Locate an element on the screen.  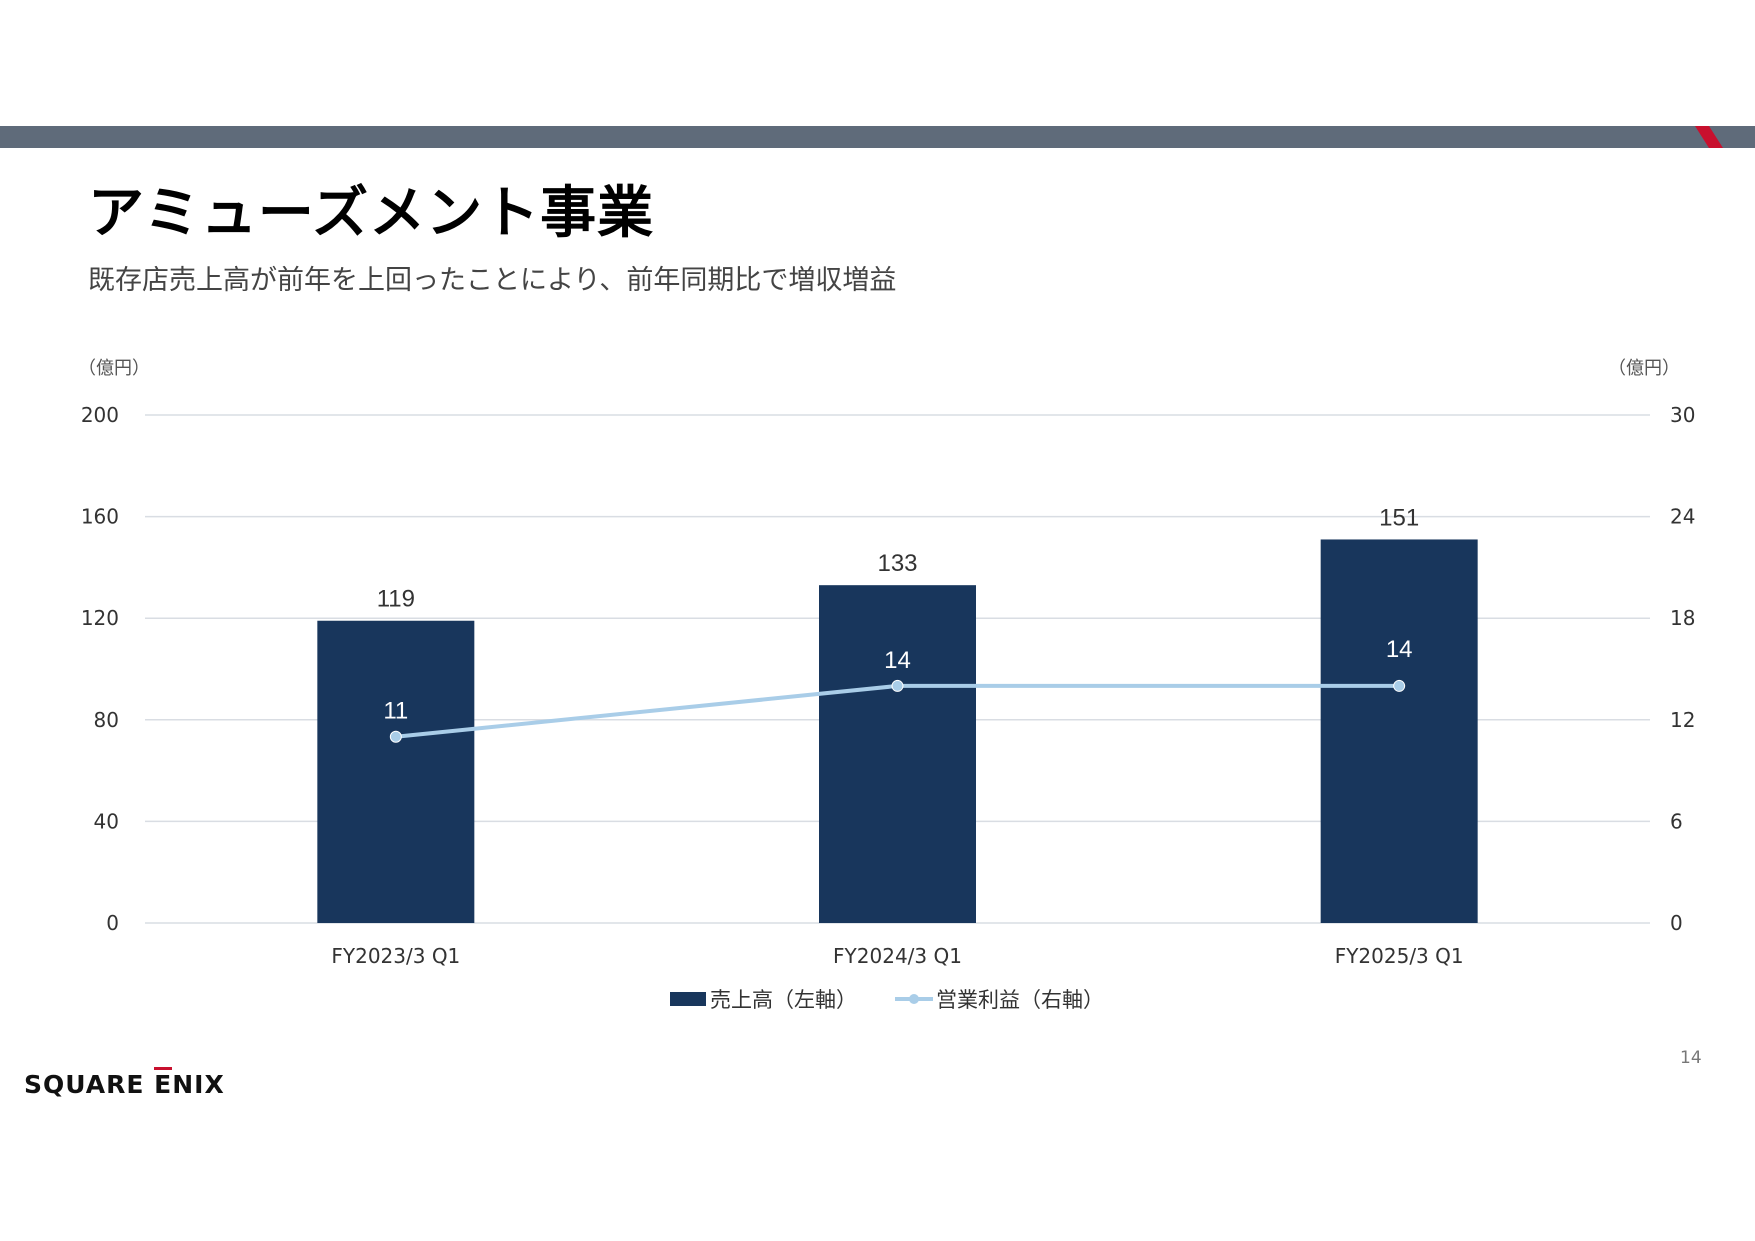
logo-text-e: E is located at coordinates (163, 1083).